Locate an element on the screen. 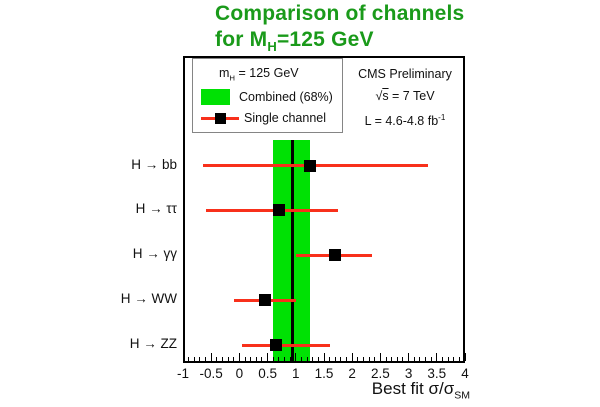 This screenshot has width=600, height=407. channel-label: H → ZZ is located at coordinates (153, 343).